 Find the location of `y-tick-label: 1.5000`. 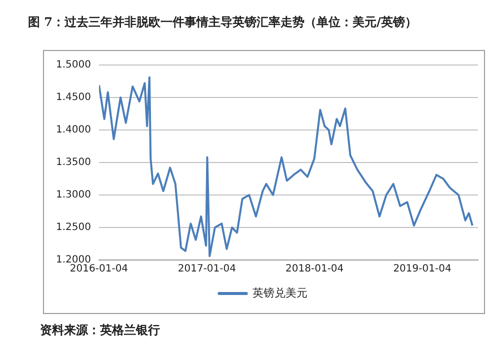

y-tick-label: 1.5000 is located at coordinates (73, 65).